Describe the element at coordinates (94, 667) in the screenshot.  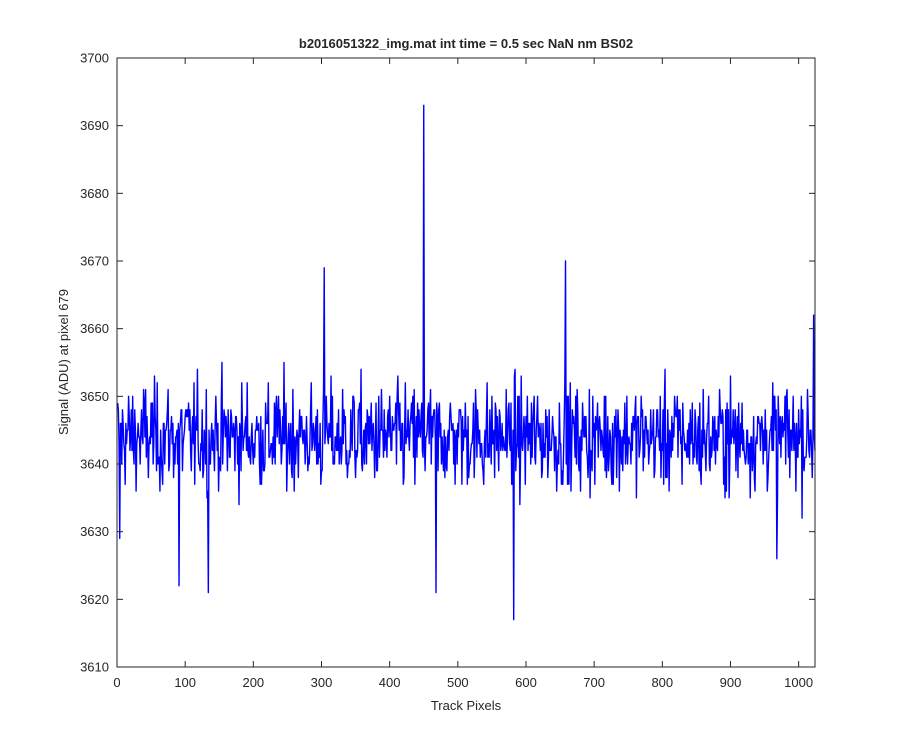
I see `y-tick-label: 3610` at that location.